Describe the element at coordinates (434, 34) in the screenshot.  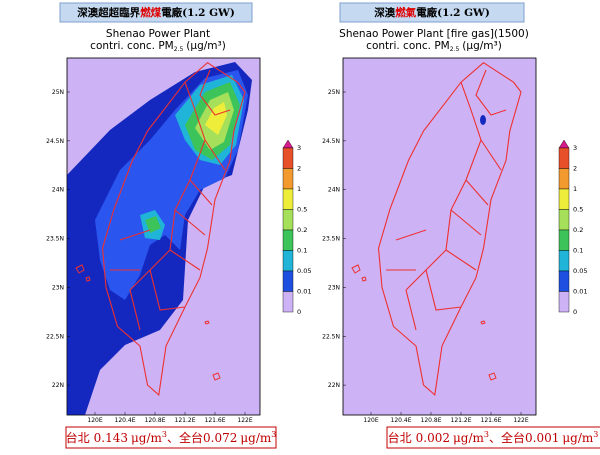
I see `plot-title: Shenao Power Plant [fire gas](1500)` at that location.